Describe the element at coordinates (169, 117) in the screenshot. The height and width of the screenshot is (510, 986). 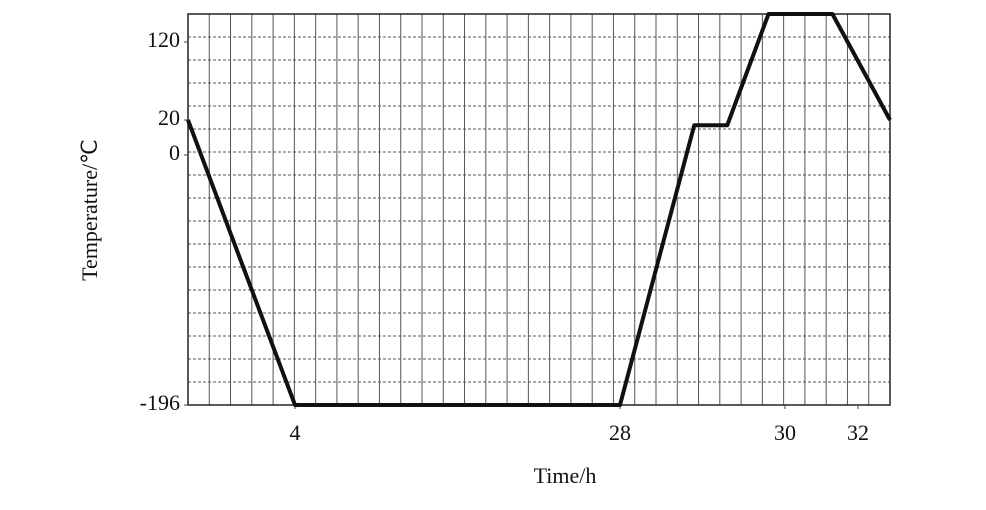
I see `y-tick-label: 20` at that location.